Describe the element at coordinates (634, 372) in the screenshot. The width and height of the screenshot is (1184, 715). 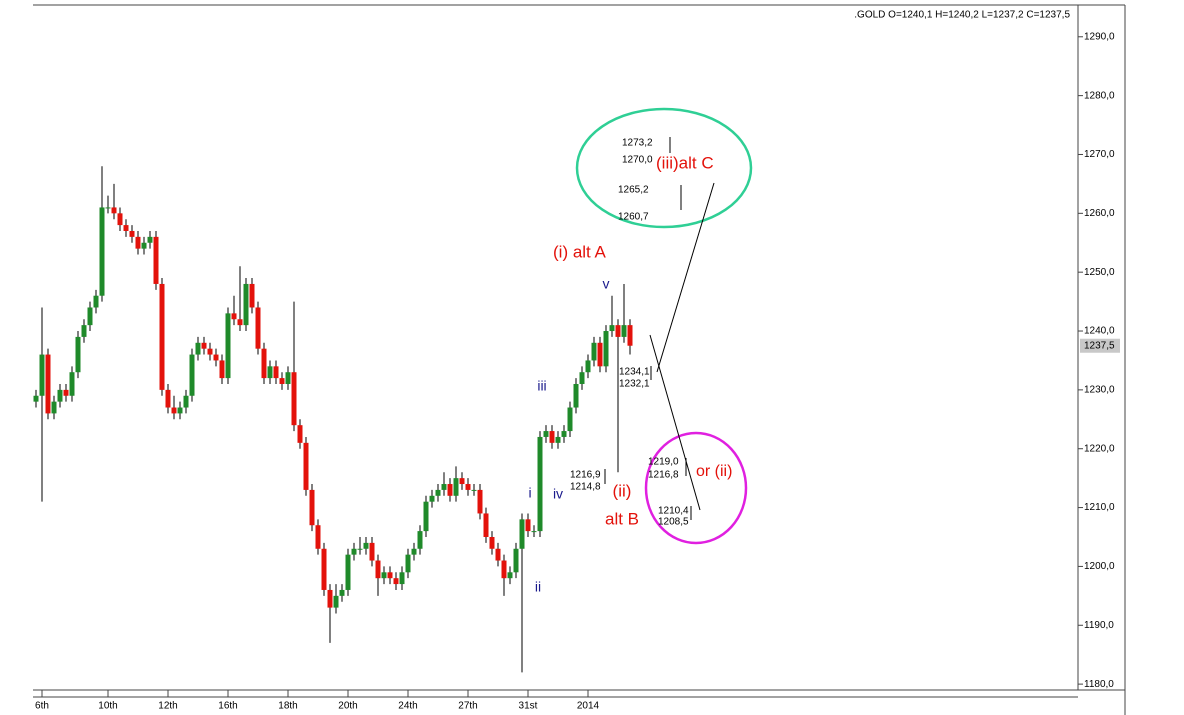
I see `annotation: 1234,1` at that location.